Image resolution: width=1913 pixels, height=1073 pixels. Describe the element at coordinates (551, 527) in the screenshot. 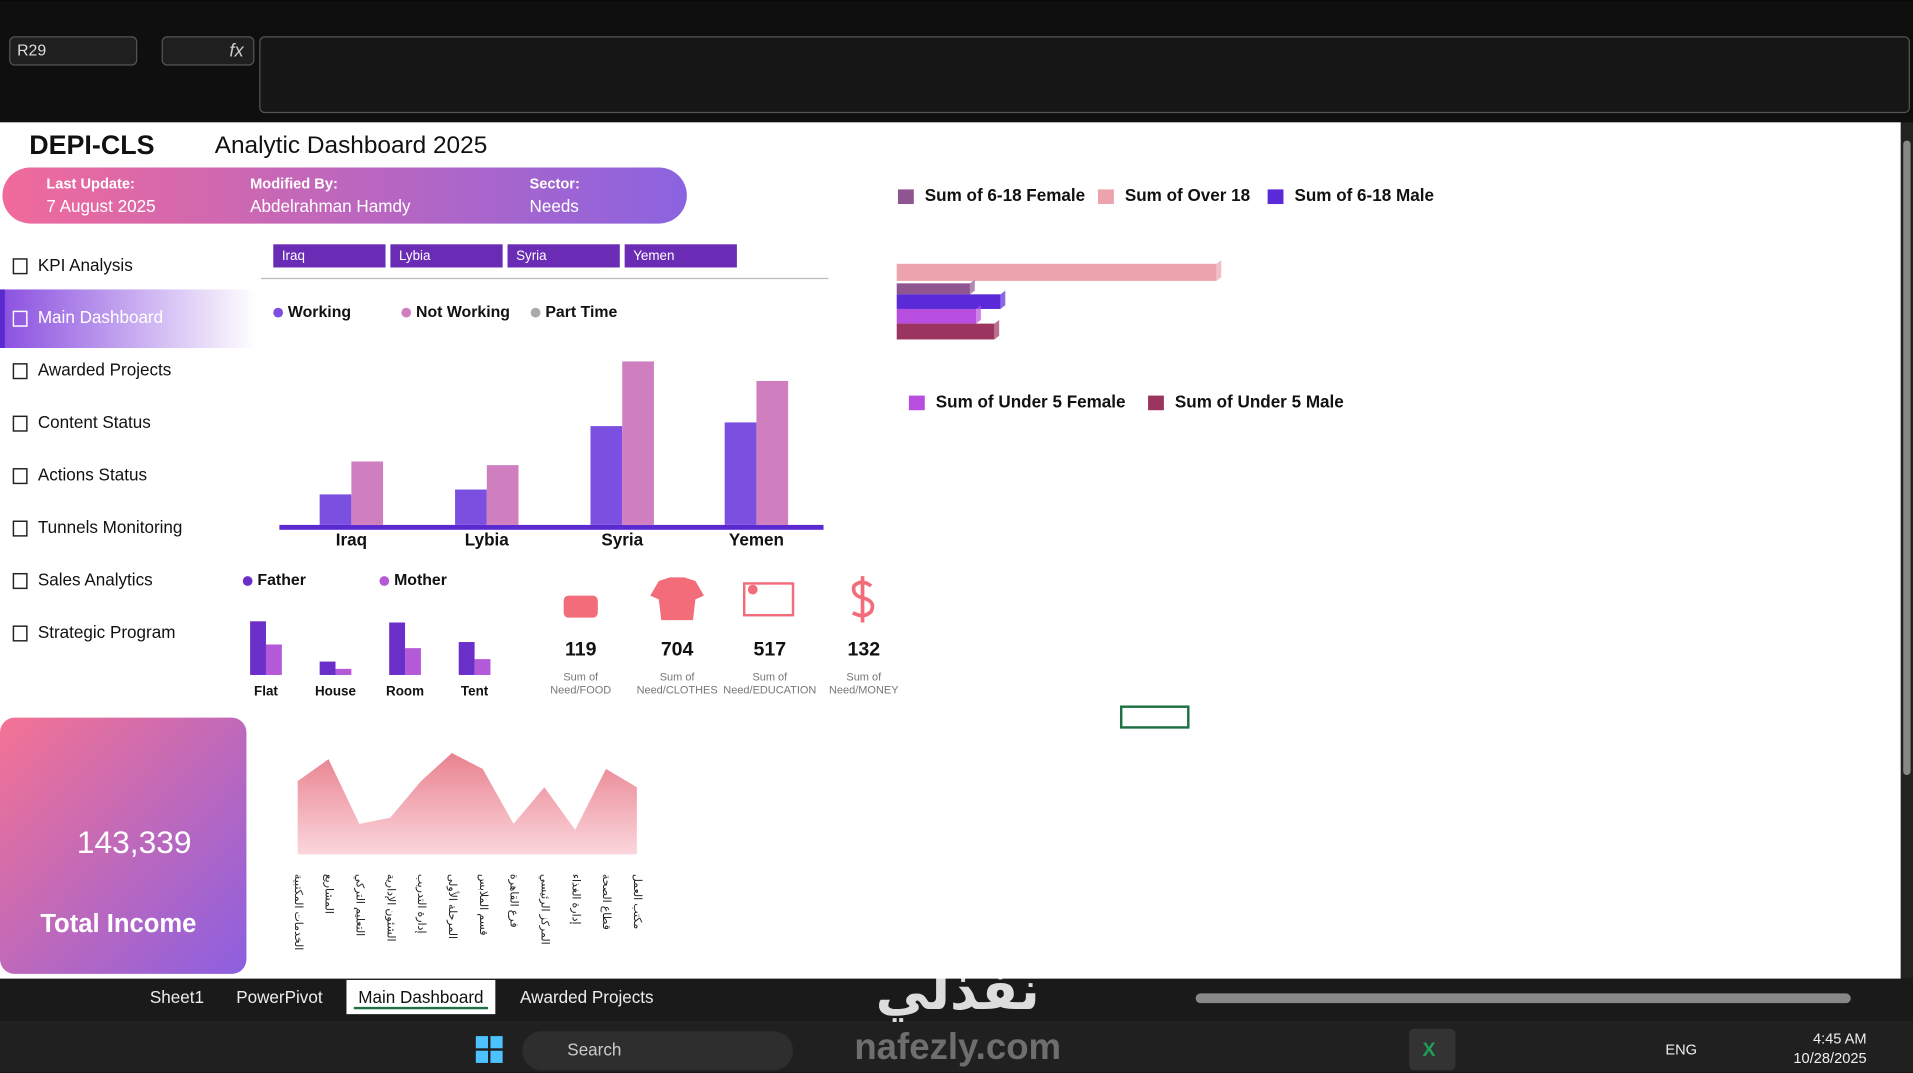

I see `x-axis` at that location.